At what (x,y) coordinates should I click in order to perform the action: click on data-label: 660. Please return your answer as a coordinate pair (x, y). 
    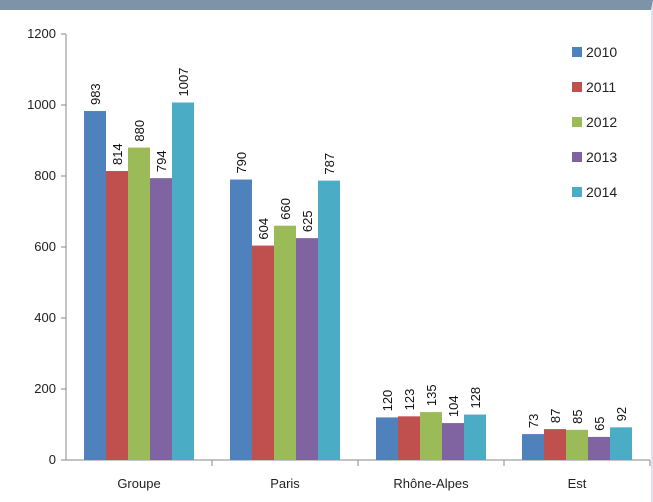
    Looking at the image, I should click on (285, 209).